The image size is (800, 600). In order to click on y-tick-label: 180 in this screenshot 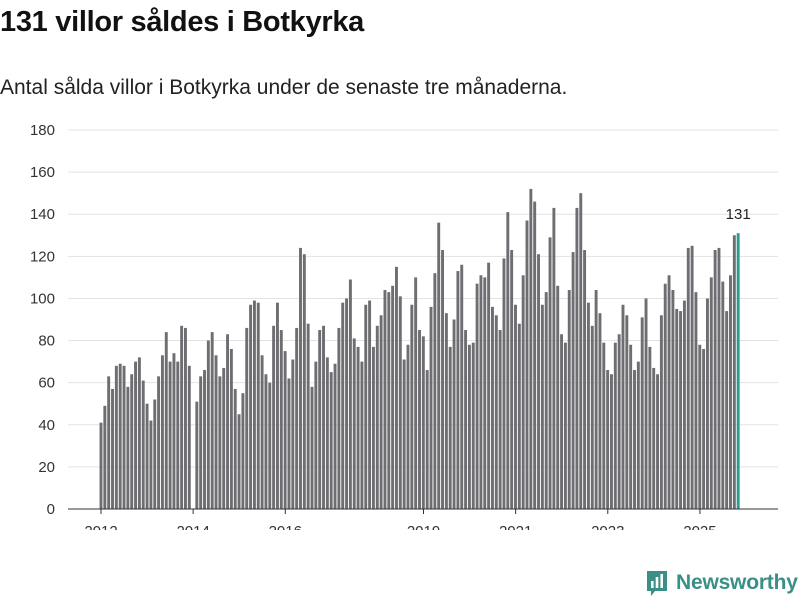, I will do `click(42, 130)`.